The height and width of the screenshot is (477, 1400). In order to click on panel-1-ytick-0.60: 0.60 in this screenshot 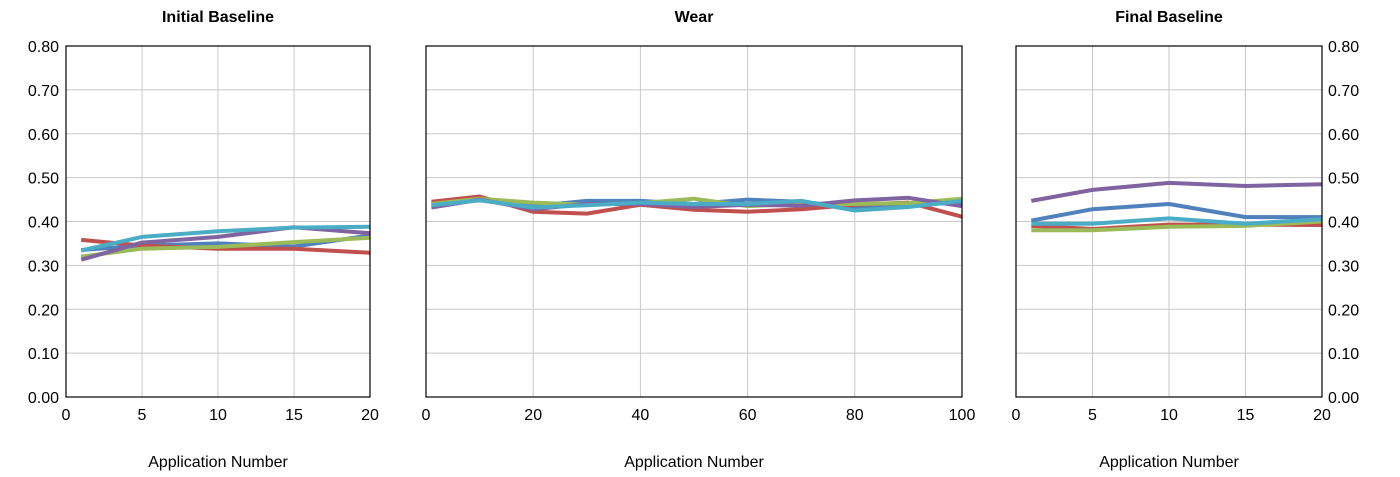, I will do `click(43, 135)`.